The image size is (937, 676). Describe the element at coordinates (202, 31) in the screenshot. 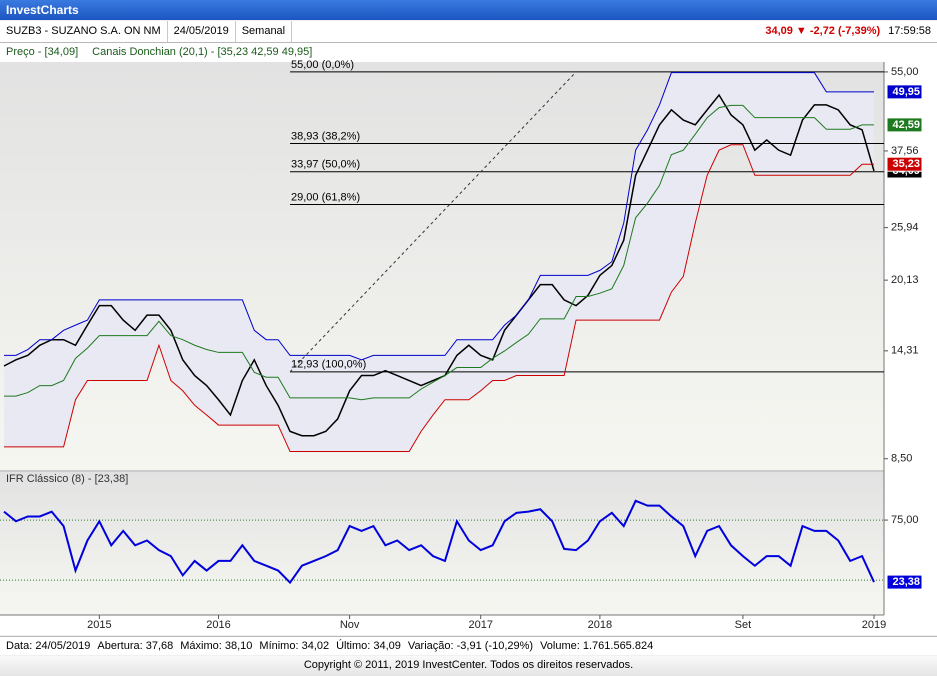

I see `date: 24/05/2019` at that location.